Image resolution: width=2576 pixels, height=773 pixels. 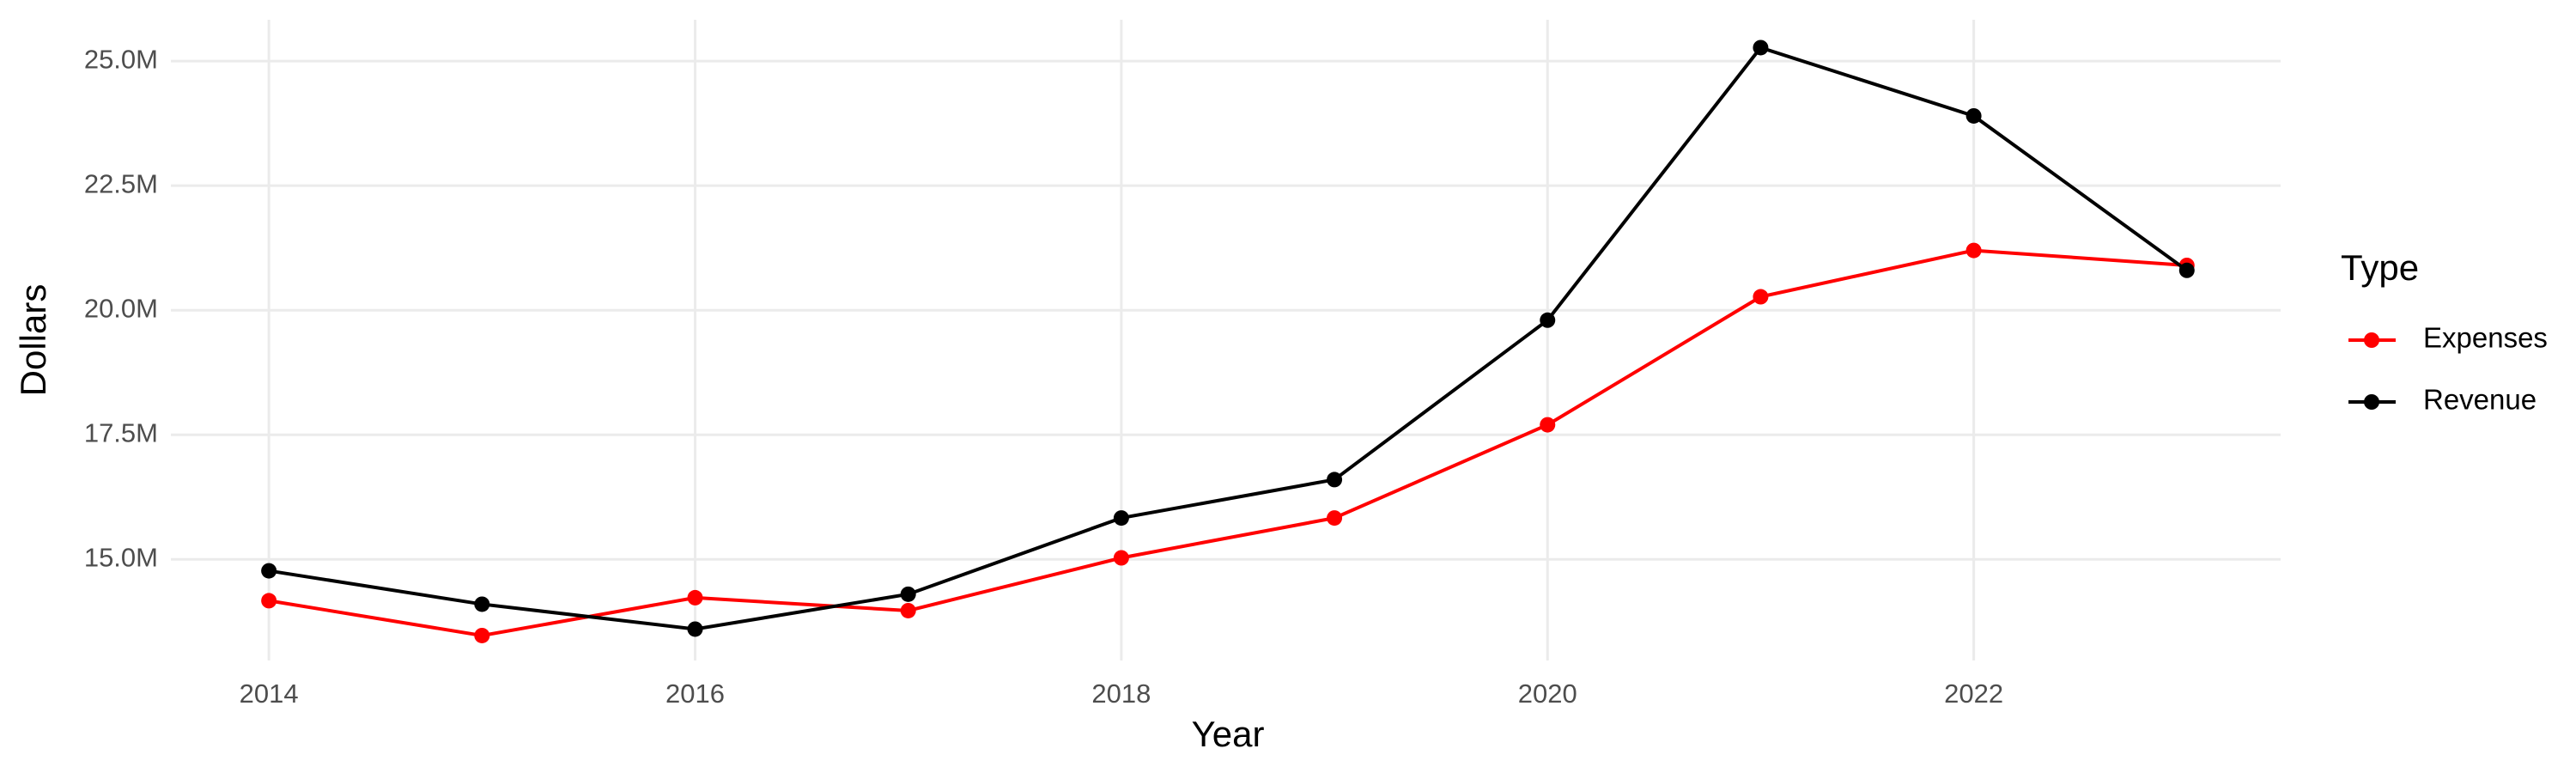 I want to click on x-axis-title: Year, so click(x=1228, y=734).